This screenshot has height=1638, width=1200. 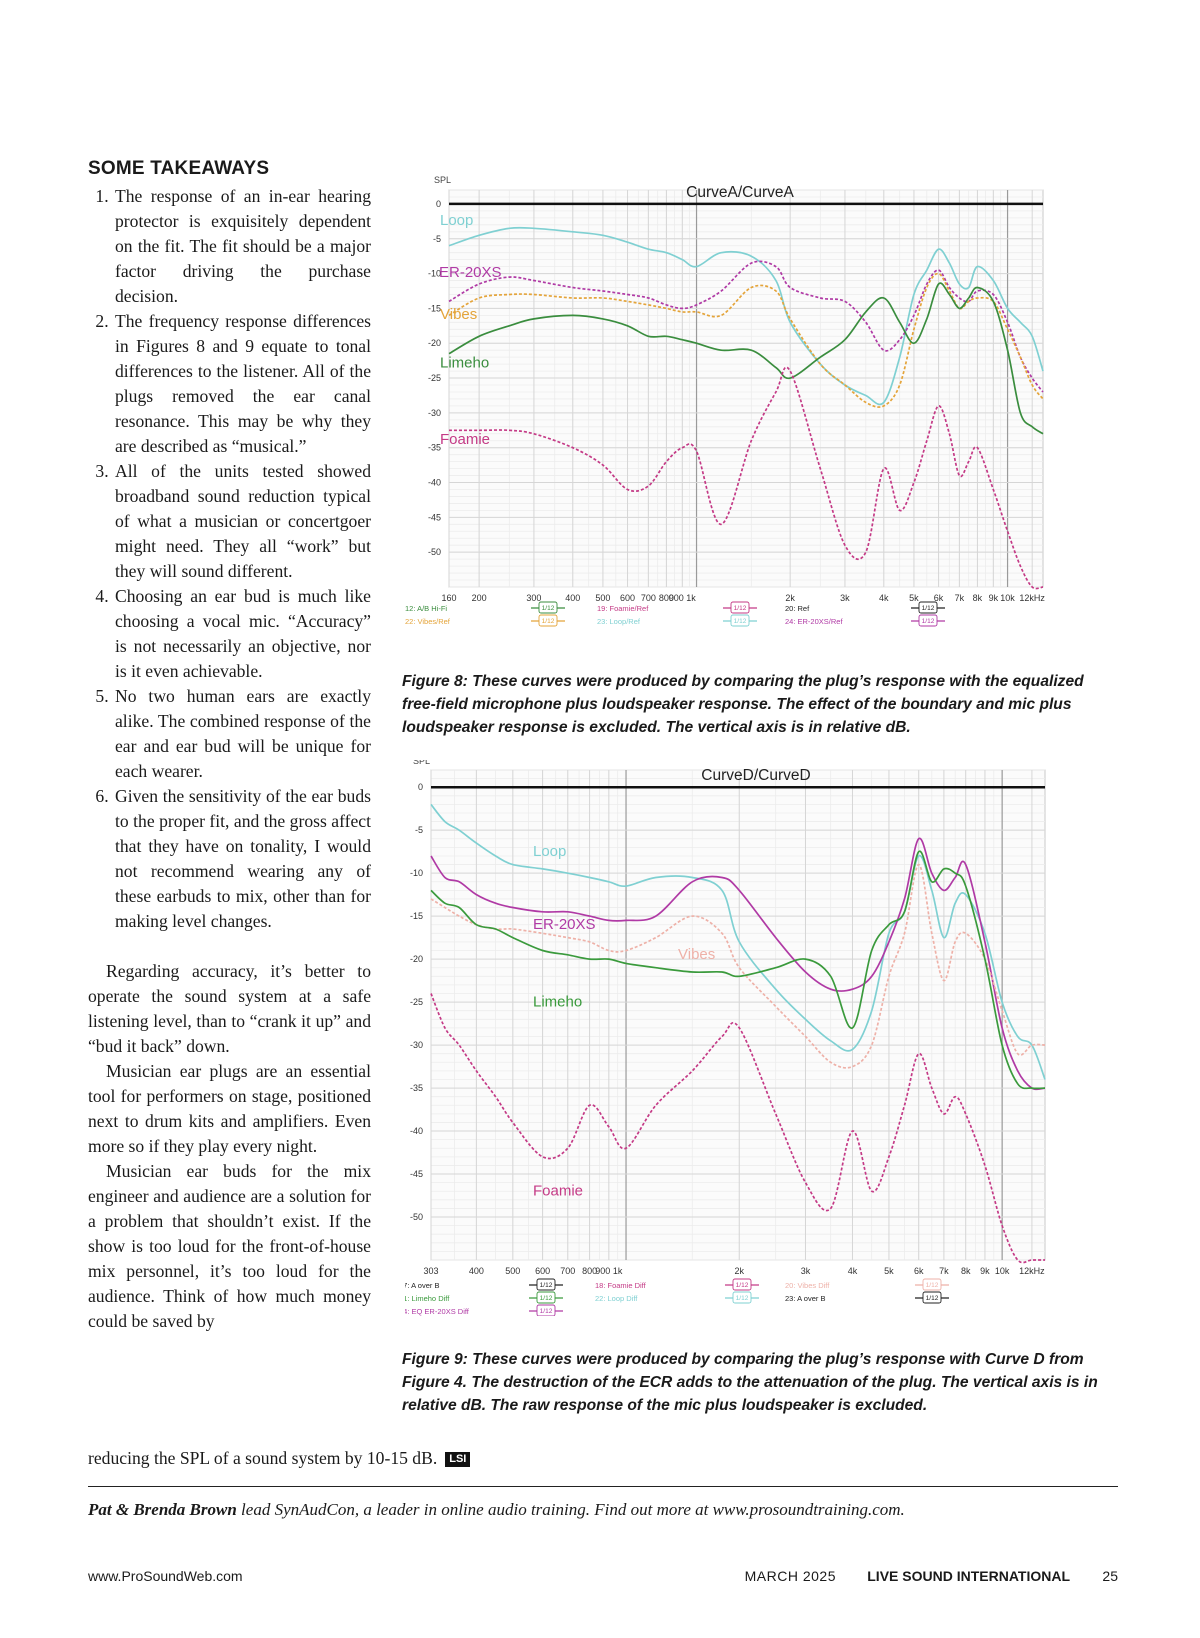 I want to click on x-tick-label: 7k, so click(x=960, y=598).